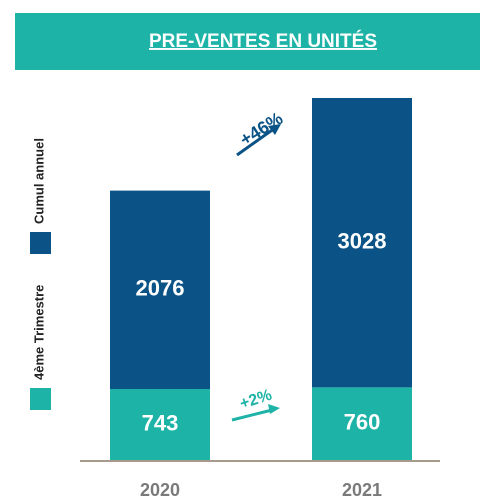 The height and width of the screenshot is (502, 495). Describe the element at coordinates (263, 41) in the screenshot. I see `chart-title: PRE-VENTES EN UNITÉS` at that location.